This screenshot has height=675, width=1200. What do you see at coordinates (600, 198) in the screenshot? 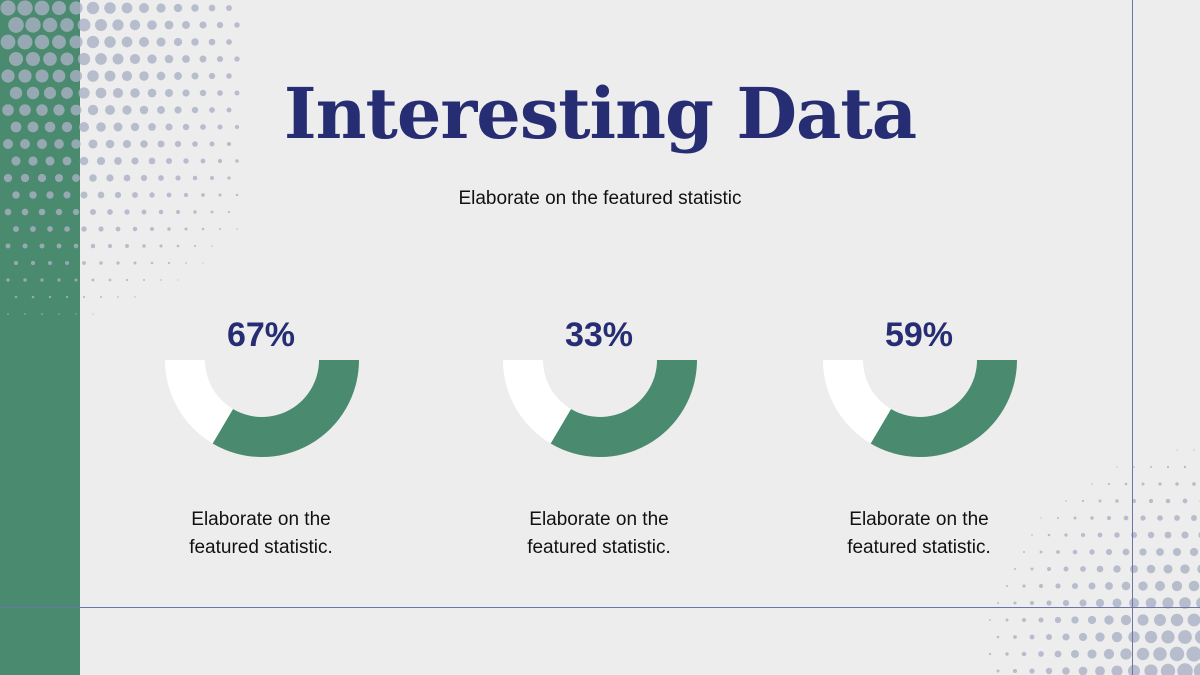
I see `page-subtitle: Elaborate on the featured statistic` at bounding box center [600, 198].